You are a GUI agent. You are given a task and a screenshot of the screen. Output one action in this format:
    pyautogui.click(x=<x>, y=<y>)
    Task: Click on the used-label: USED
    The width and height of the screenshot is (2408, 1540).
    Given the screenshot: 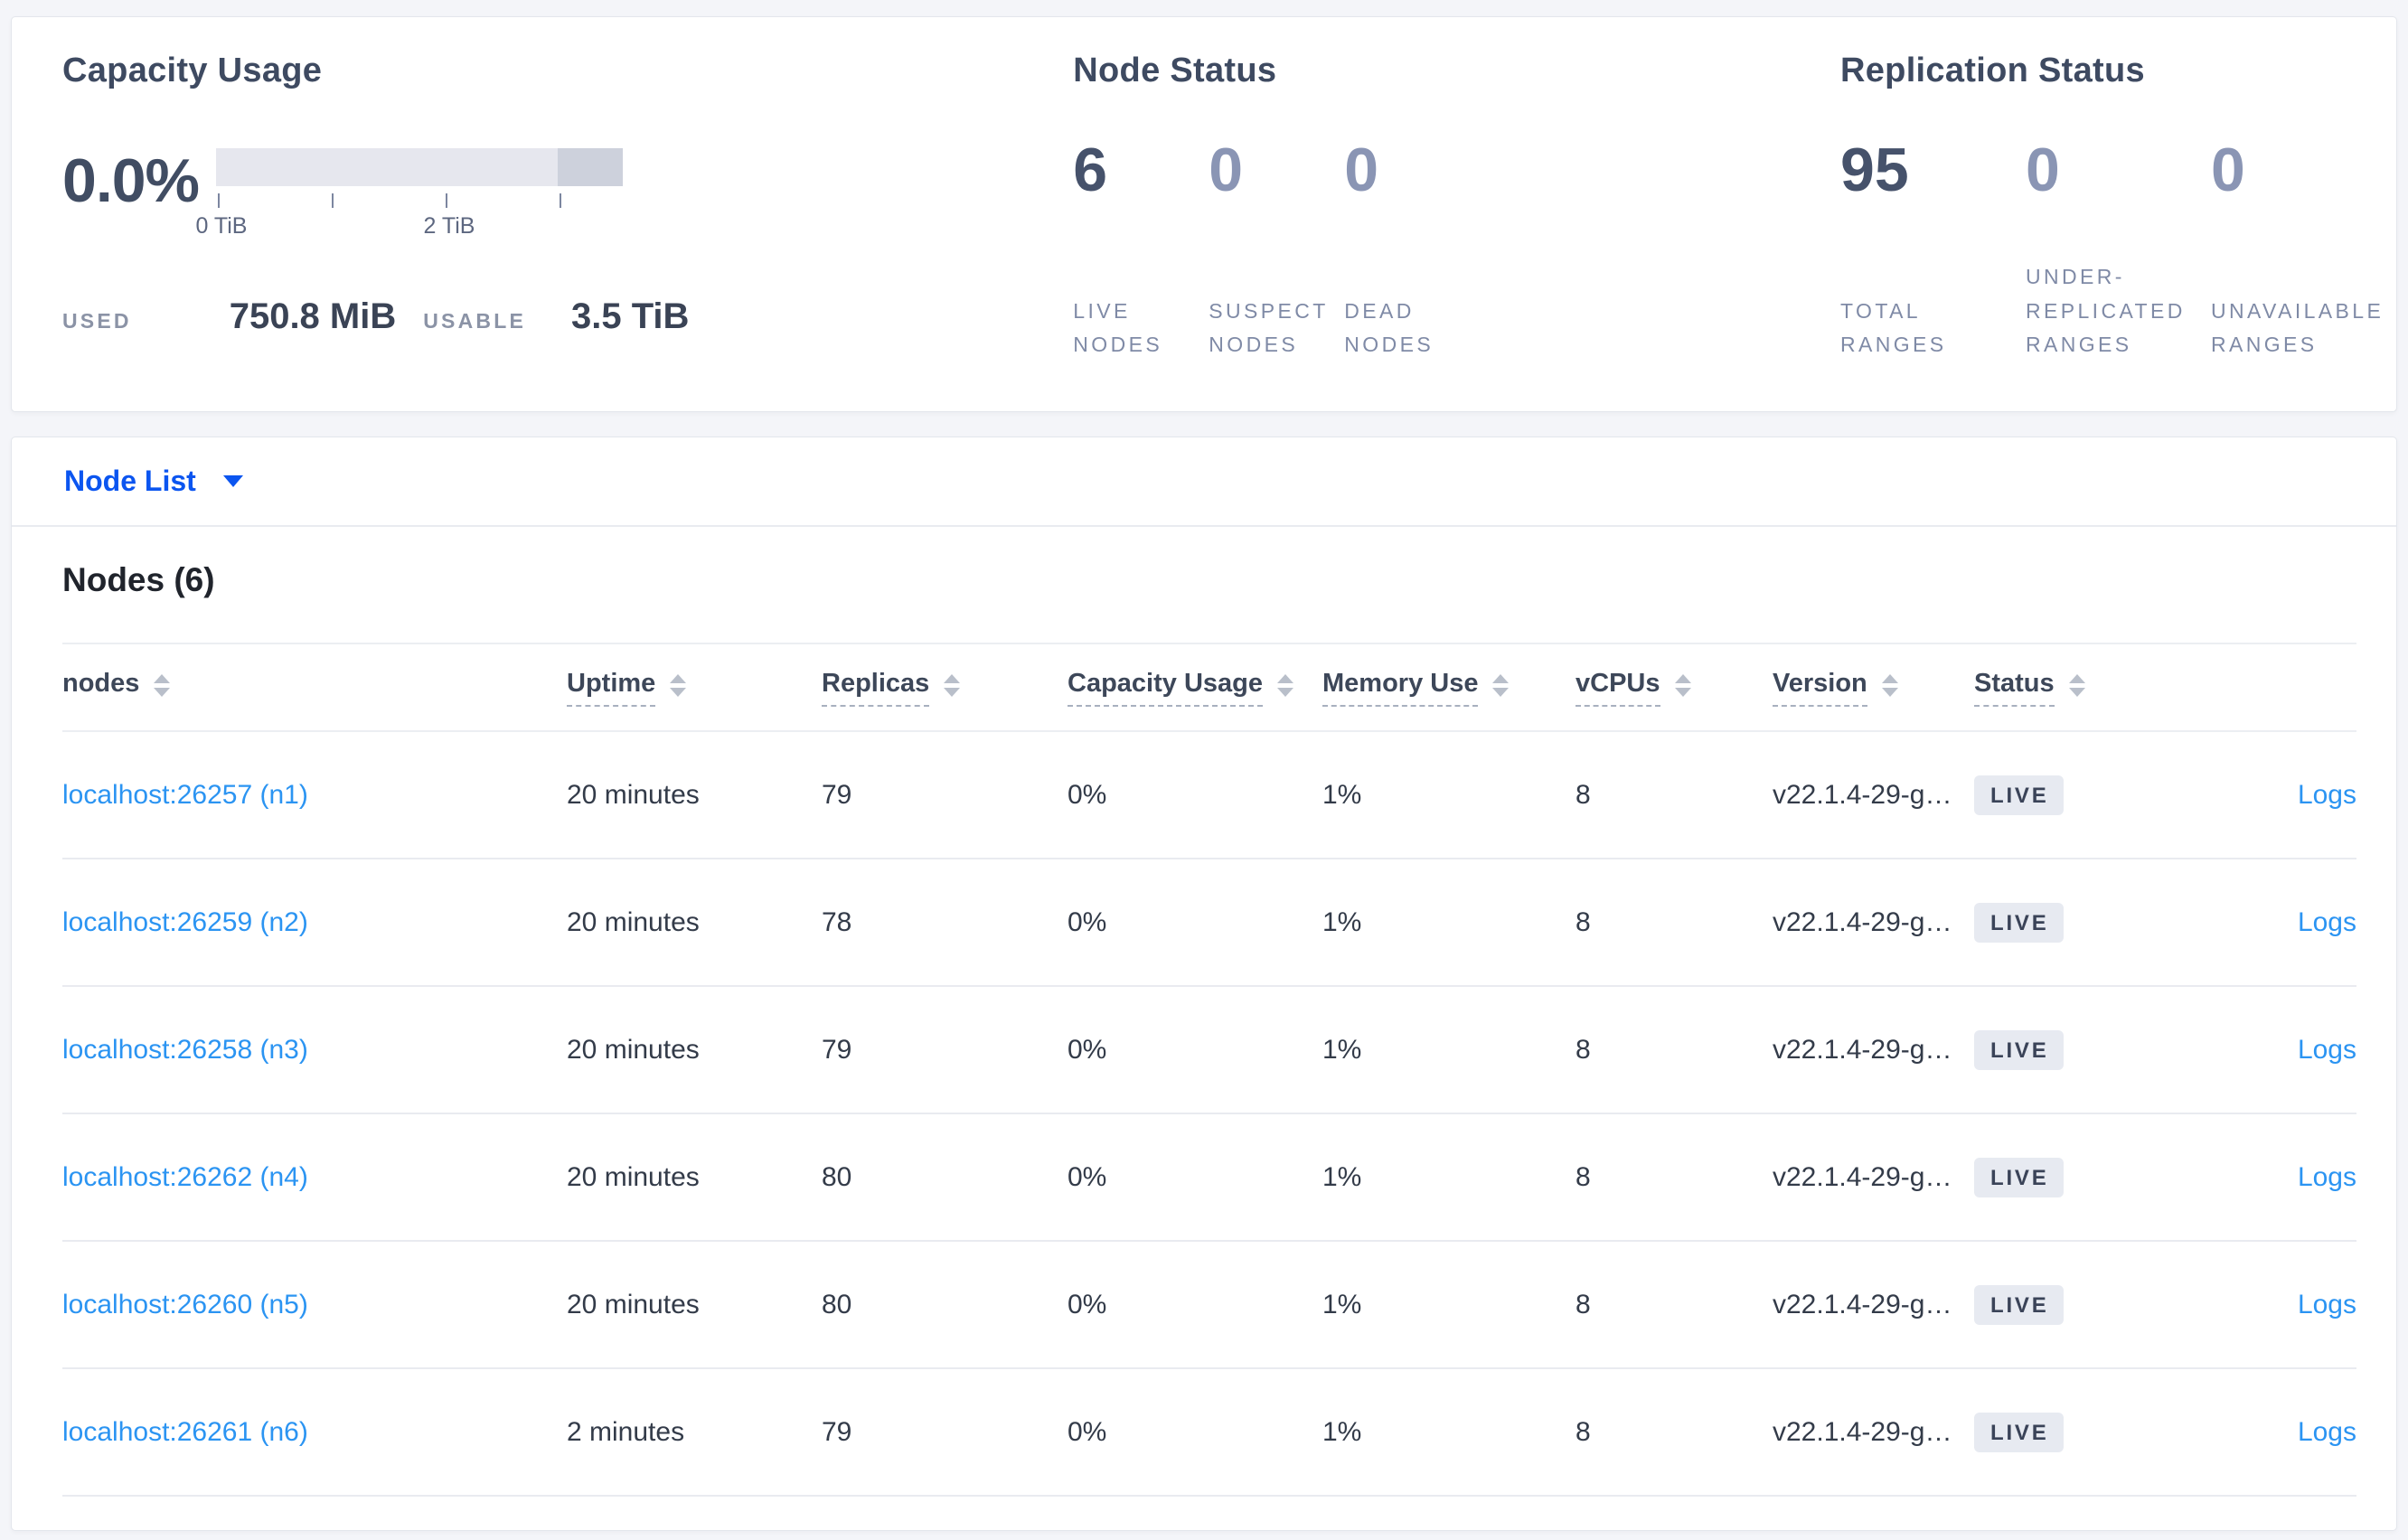 What is the action you would take?
    pyautogui.click(x=97, y=321)
    